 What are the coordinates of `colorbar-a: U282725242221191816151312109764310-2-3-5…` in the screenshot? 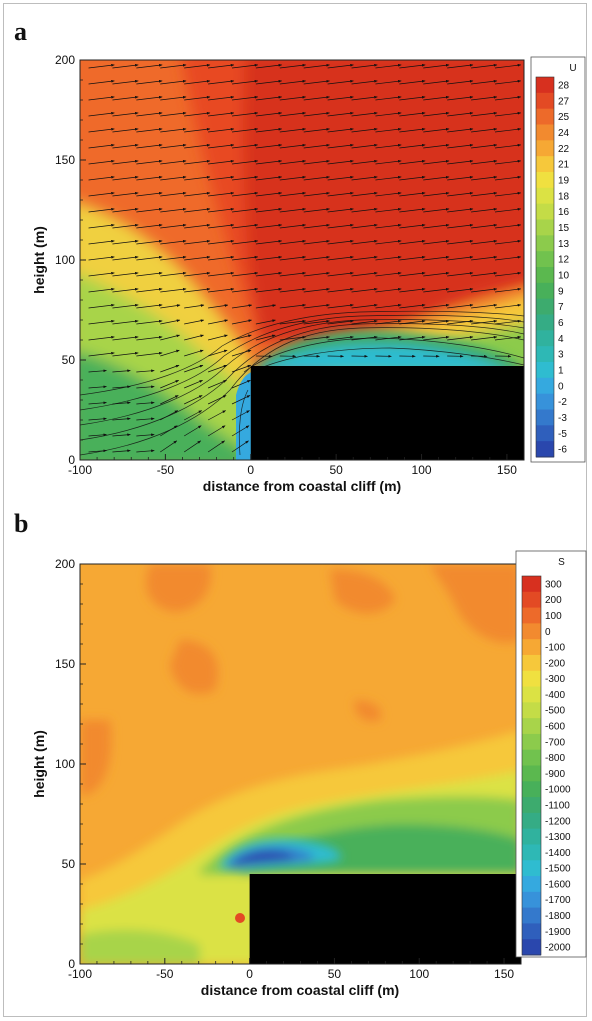 It's located at (558, 259).